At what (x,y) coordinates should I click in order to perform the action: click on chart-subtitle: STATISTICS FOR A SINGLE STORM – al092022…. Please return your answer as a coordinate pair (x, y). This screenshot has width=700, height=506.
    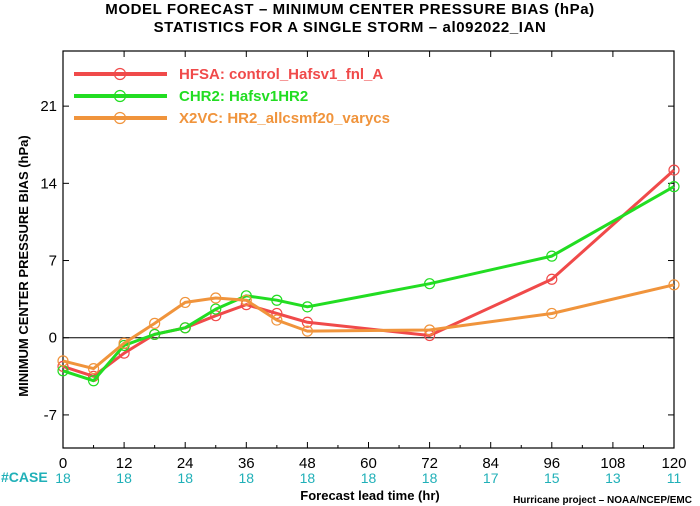
    Looking at the image, I should click on (350, 27).